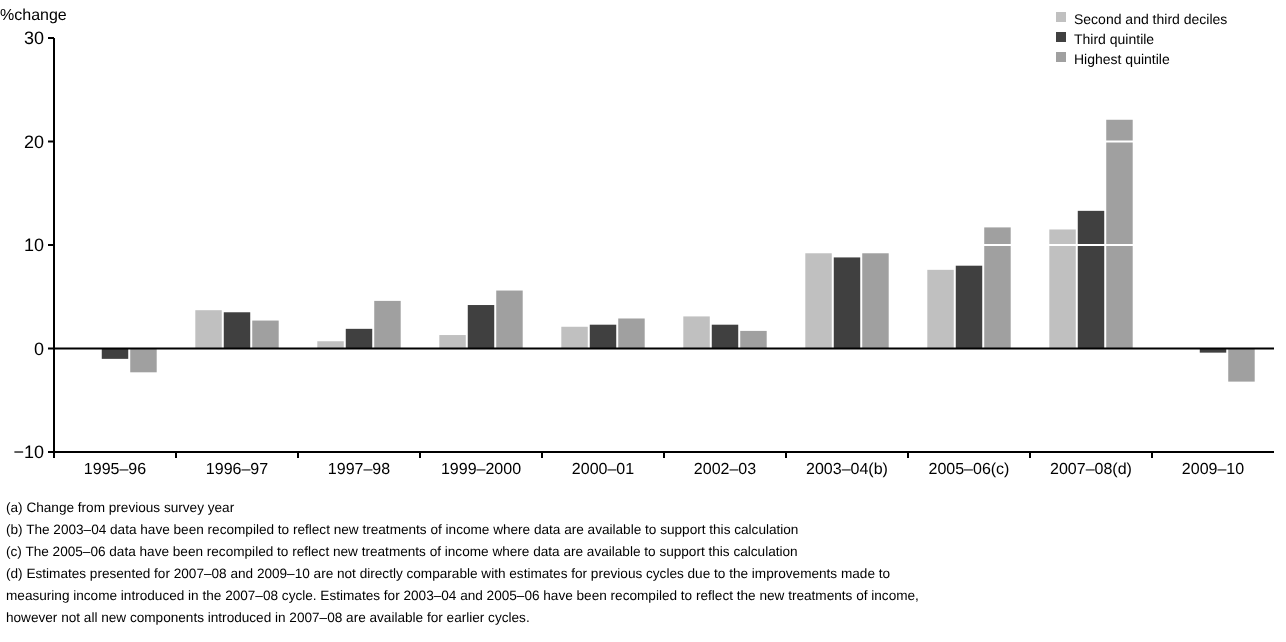 Image resolution: width=1286 pixels, height=642 pixels. Describe the element at coordinates (237, 469) in the screenshot. I see `x-tick-label: 1996–97` at that location.